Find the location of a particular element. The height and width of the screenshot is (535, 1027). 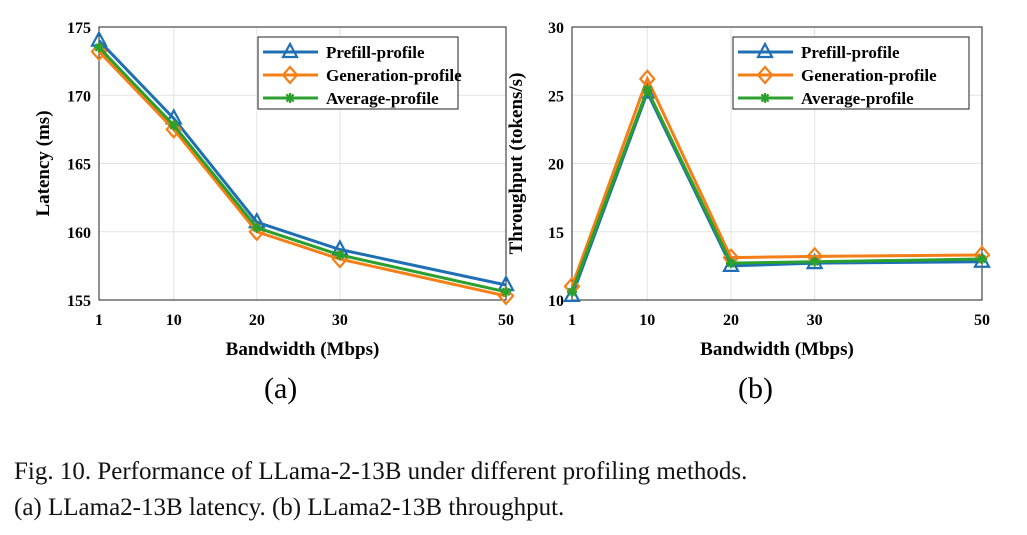

y-tick-label: 160 is located at coordinates (79, 233).